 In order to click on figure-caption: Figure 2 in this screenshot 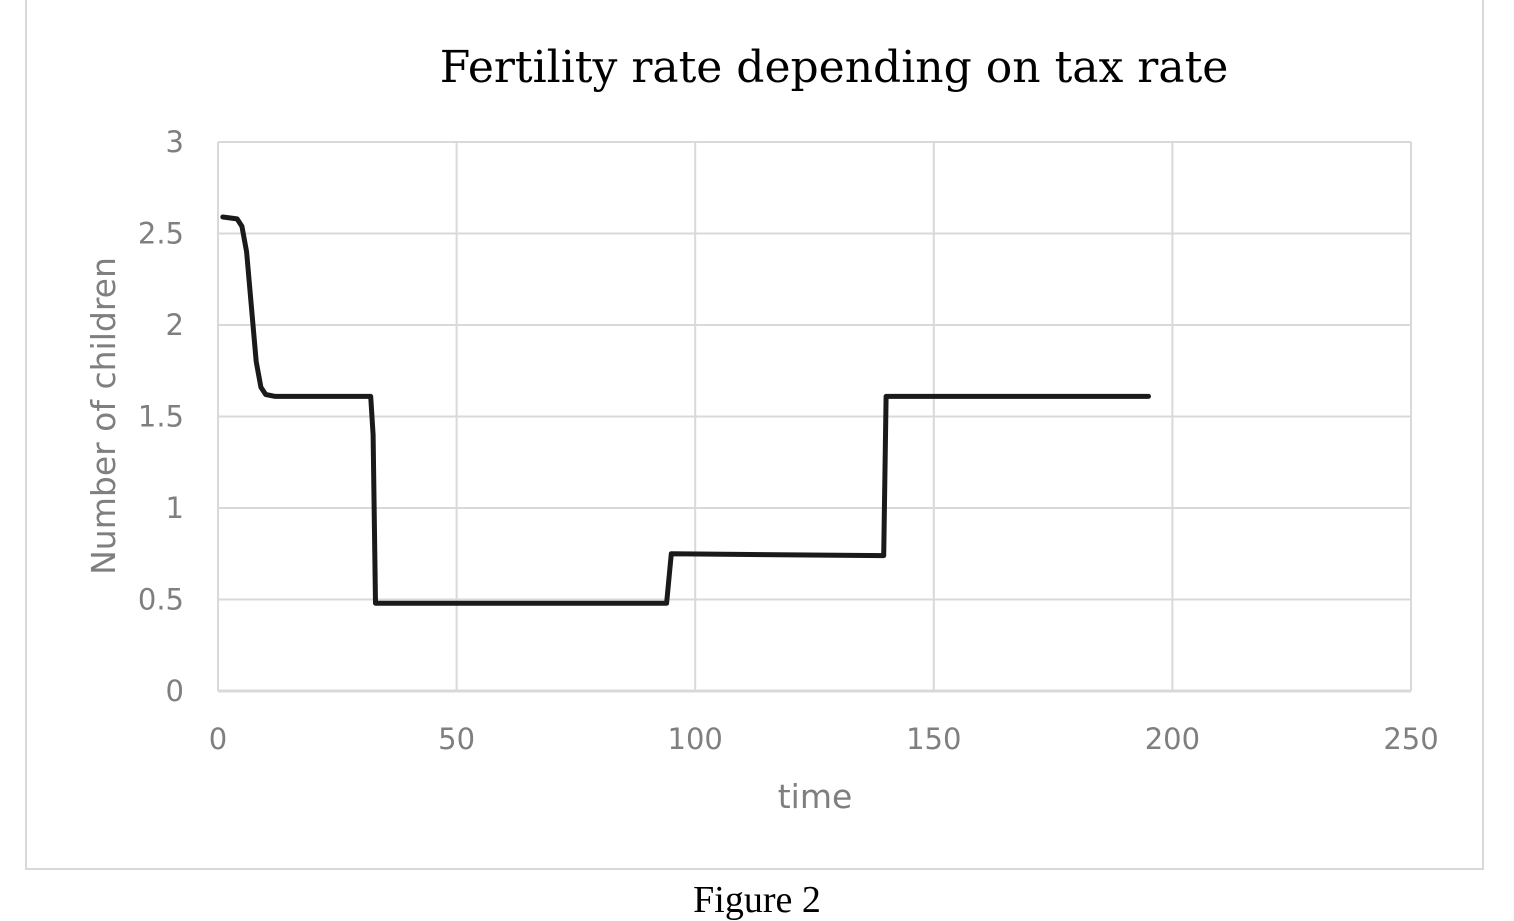, I will do `click(757, 900)`.